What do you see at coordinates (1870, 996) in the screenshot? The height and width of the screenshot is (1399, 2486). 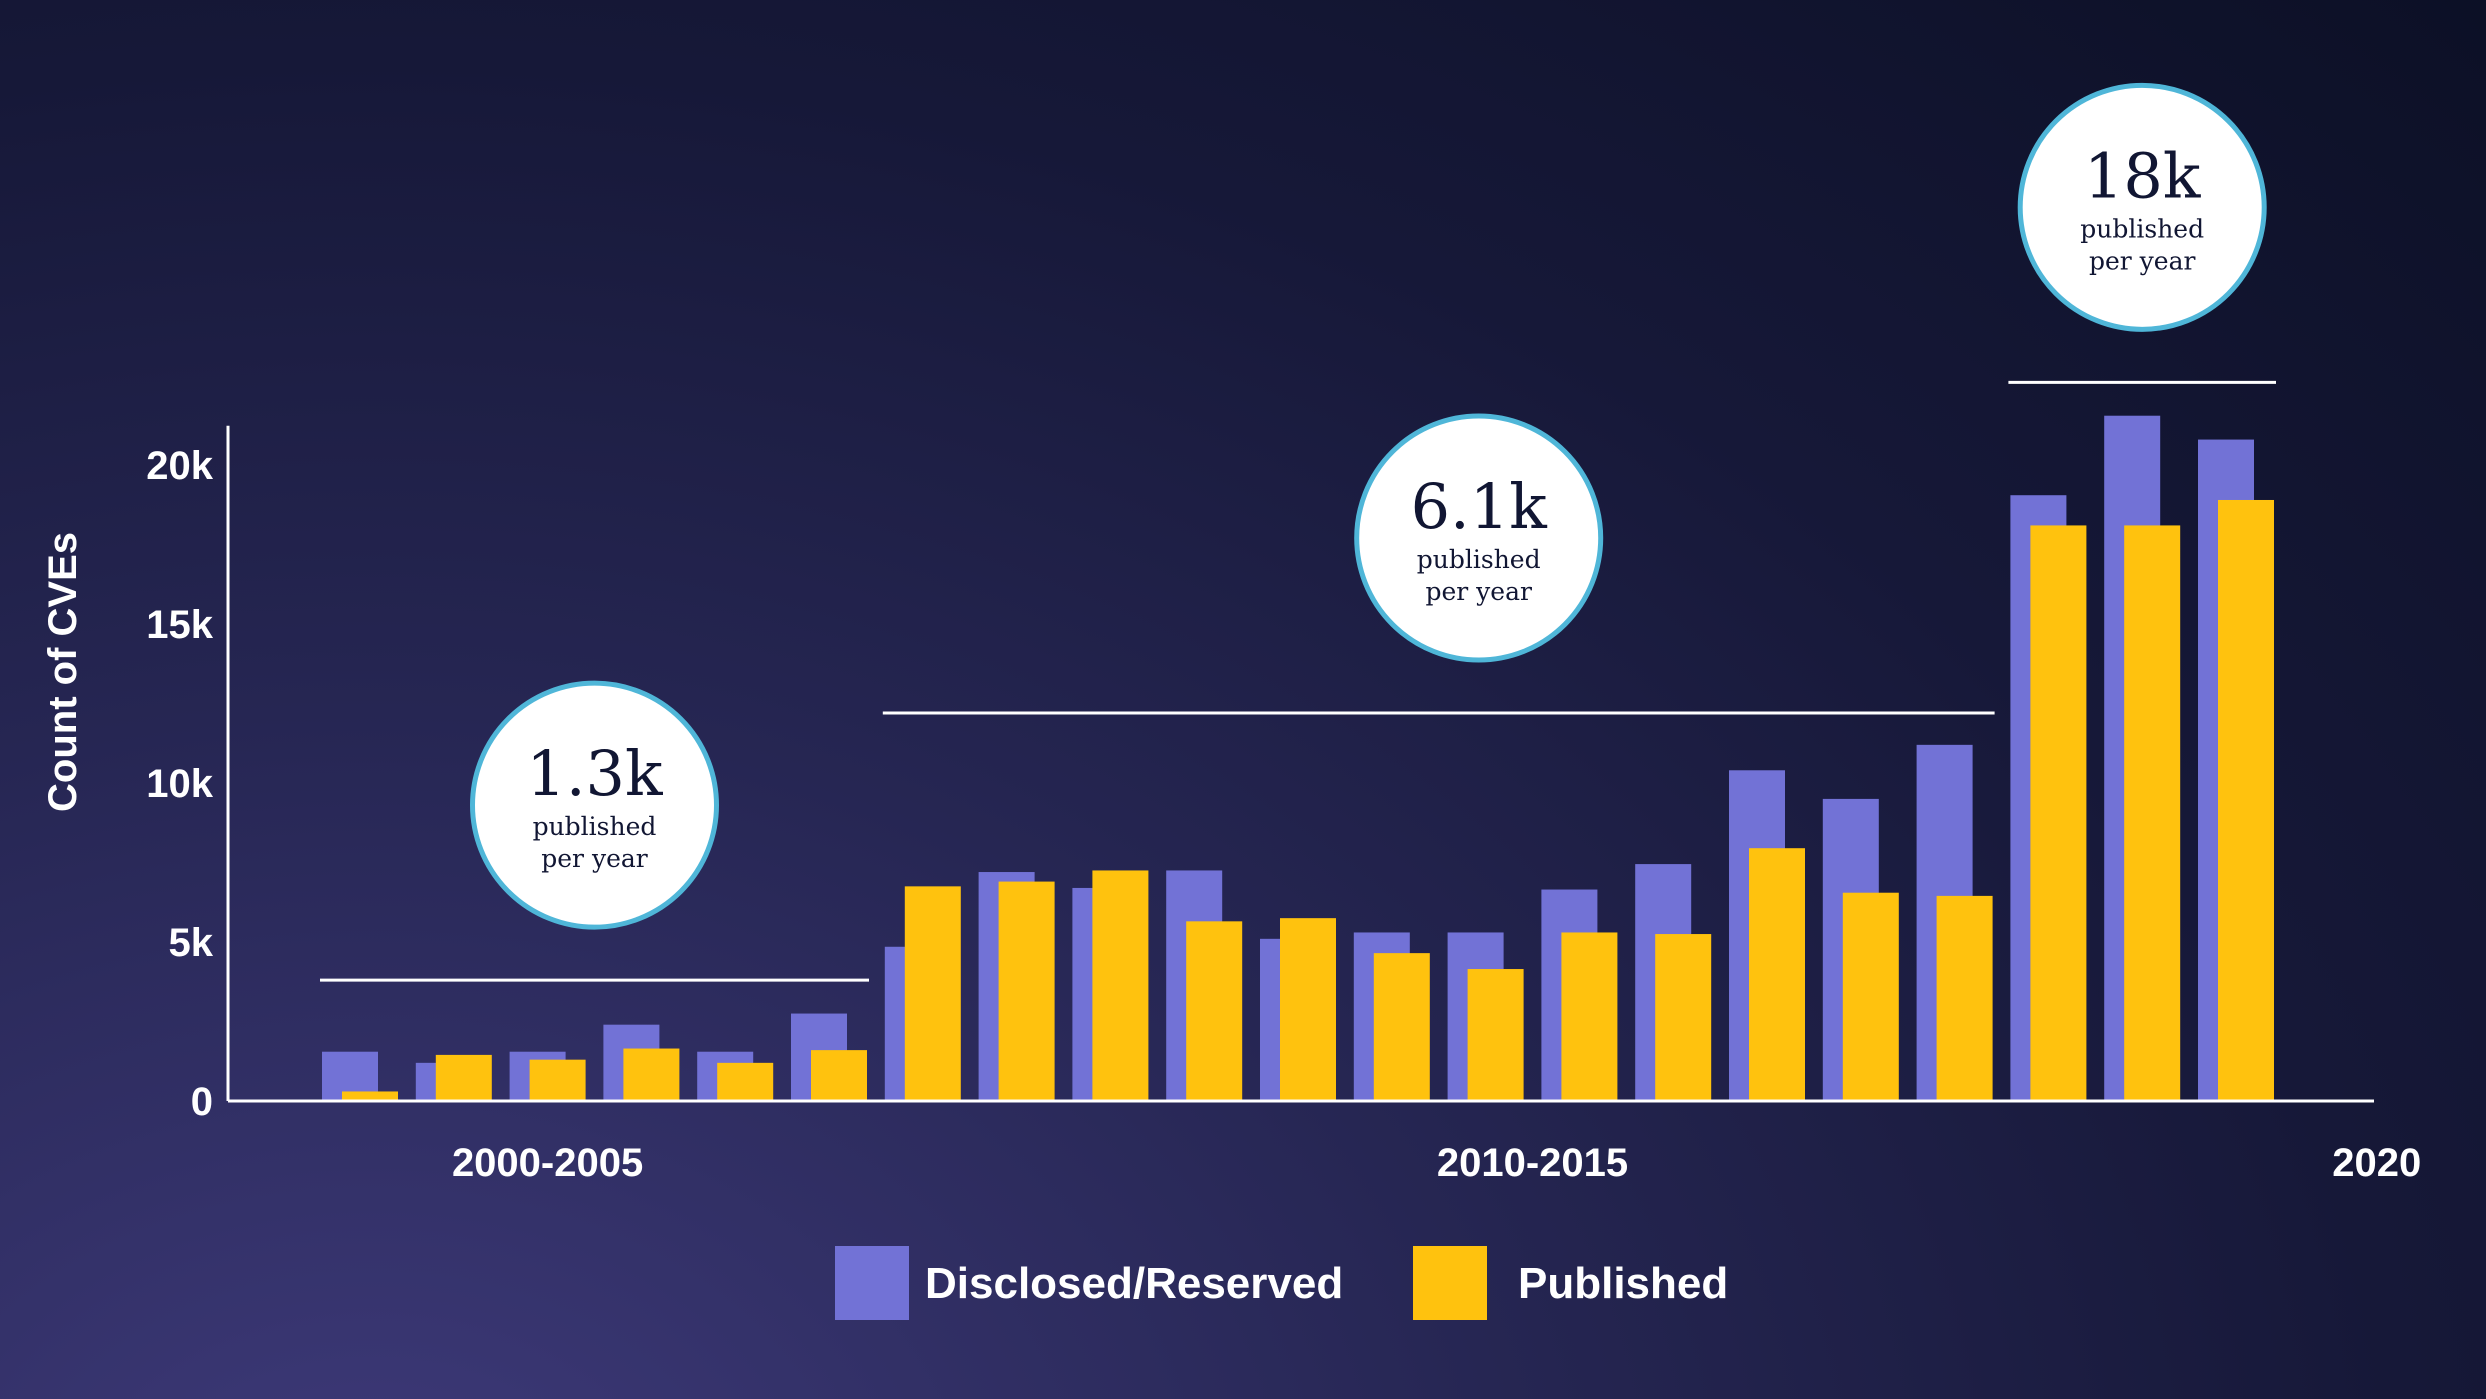 I see `bar-published-2016` at bounding box center [1870, 996].